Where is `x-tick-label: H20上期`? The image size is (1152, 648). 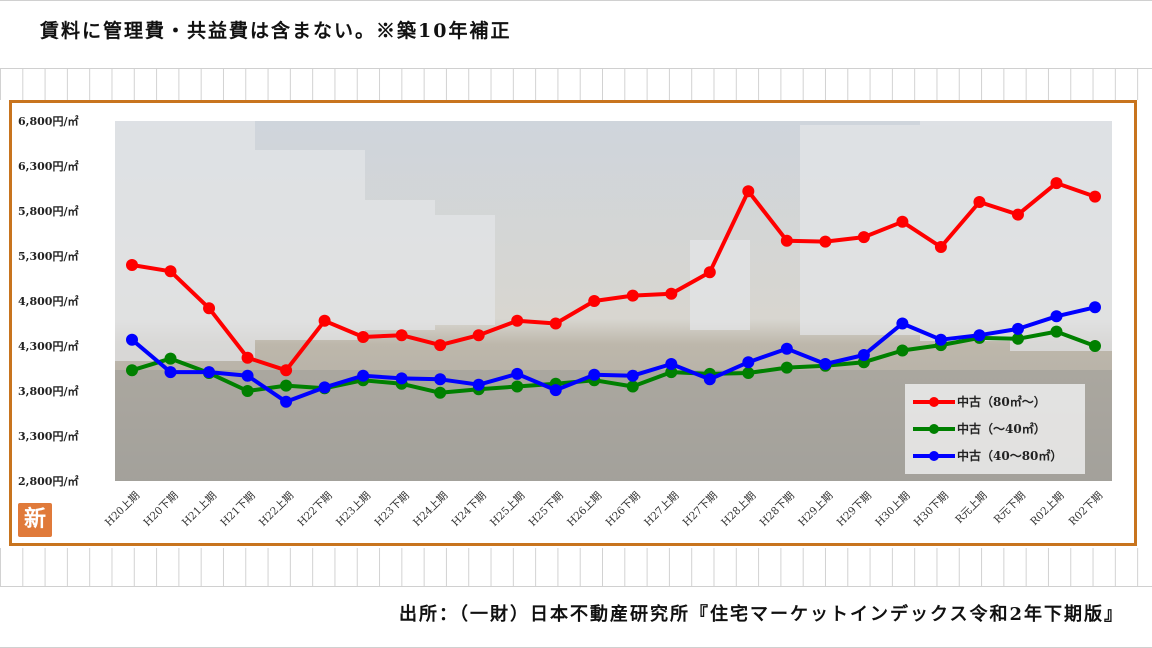 x-tick-label: H20上期 is located at coordinates (122, 509).